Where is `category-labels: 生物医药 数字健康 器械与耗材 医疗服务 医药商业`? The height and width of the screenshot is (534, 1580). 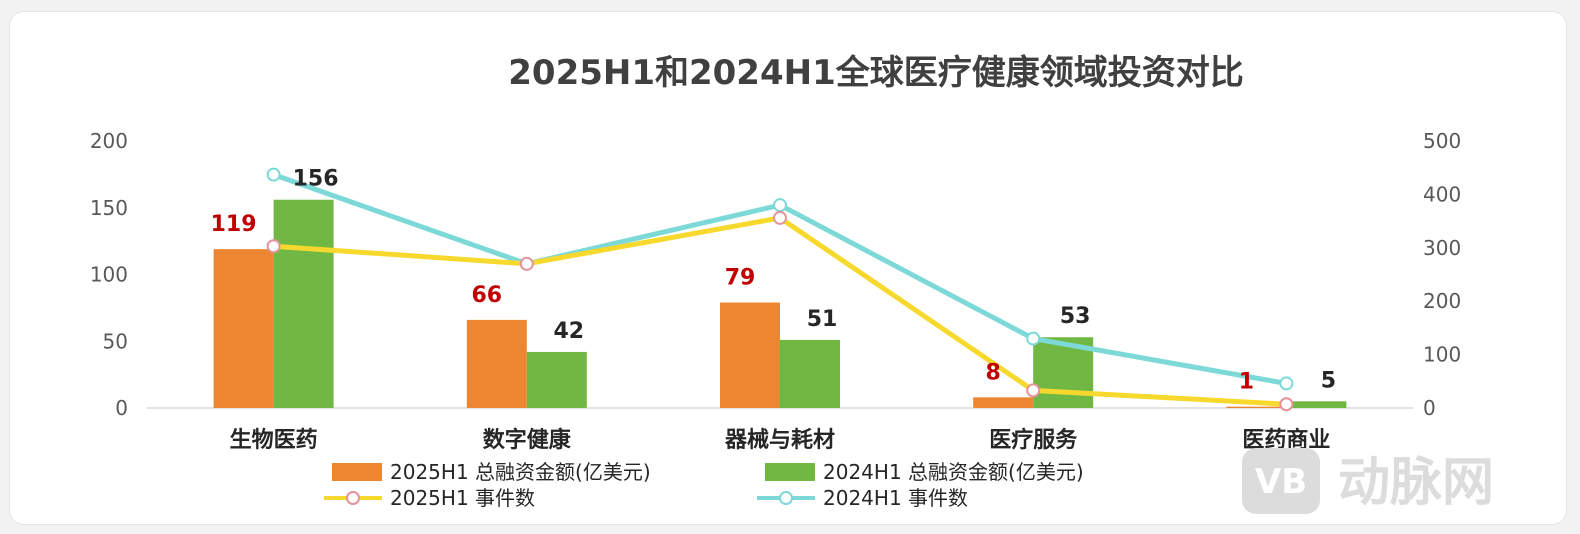
category-labels: 生物医药 数字健康 器械与耗材 医疗服务 医药商业 is located at coordinates (780, 440).